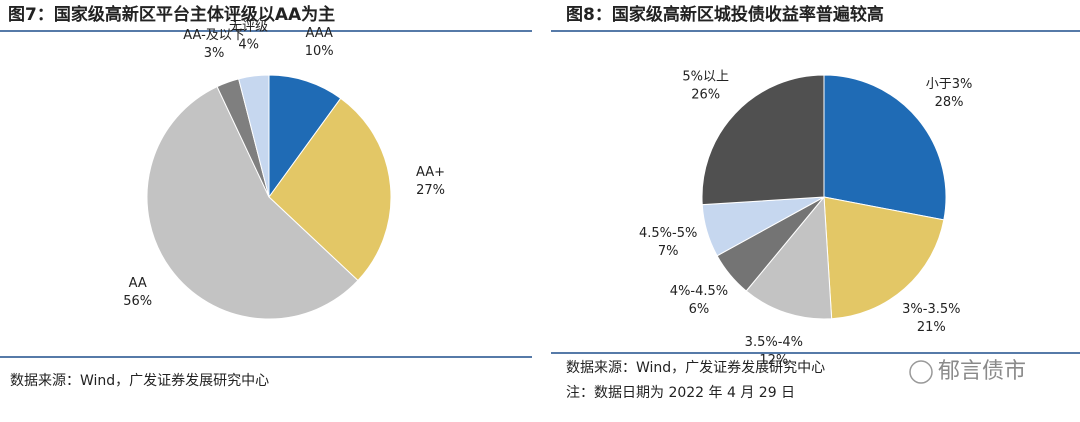 The width and height of the screenshot is (1080, 422). What do you see at coordinates (668, 233) in the screenshot?
I see `slice-label: 4.5%-5%` at bounding box center [668, 233].